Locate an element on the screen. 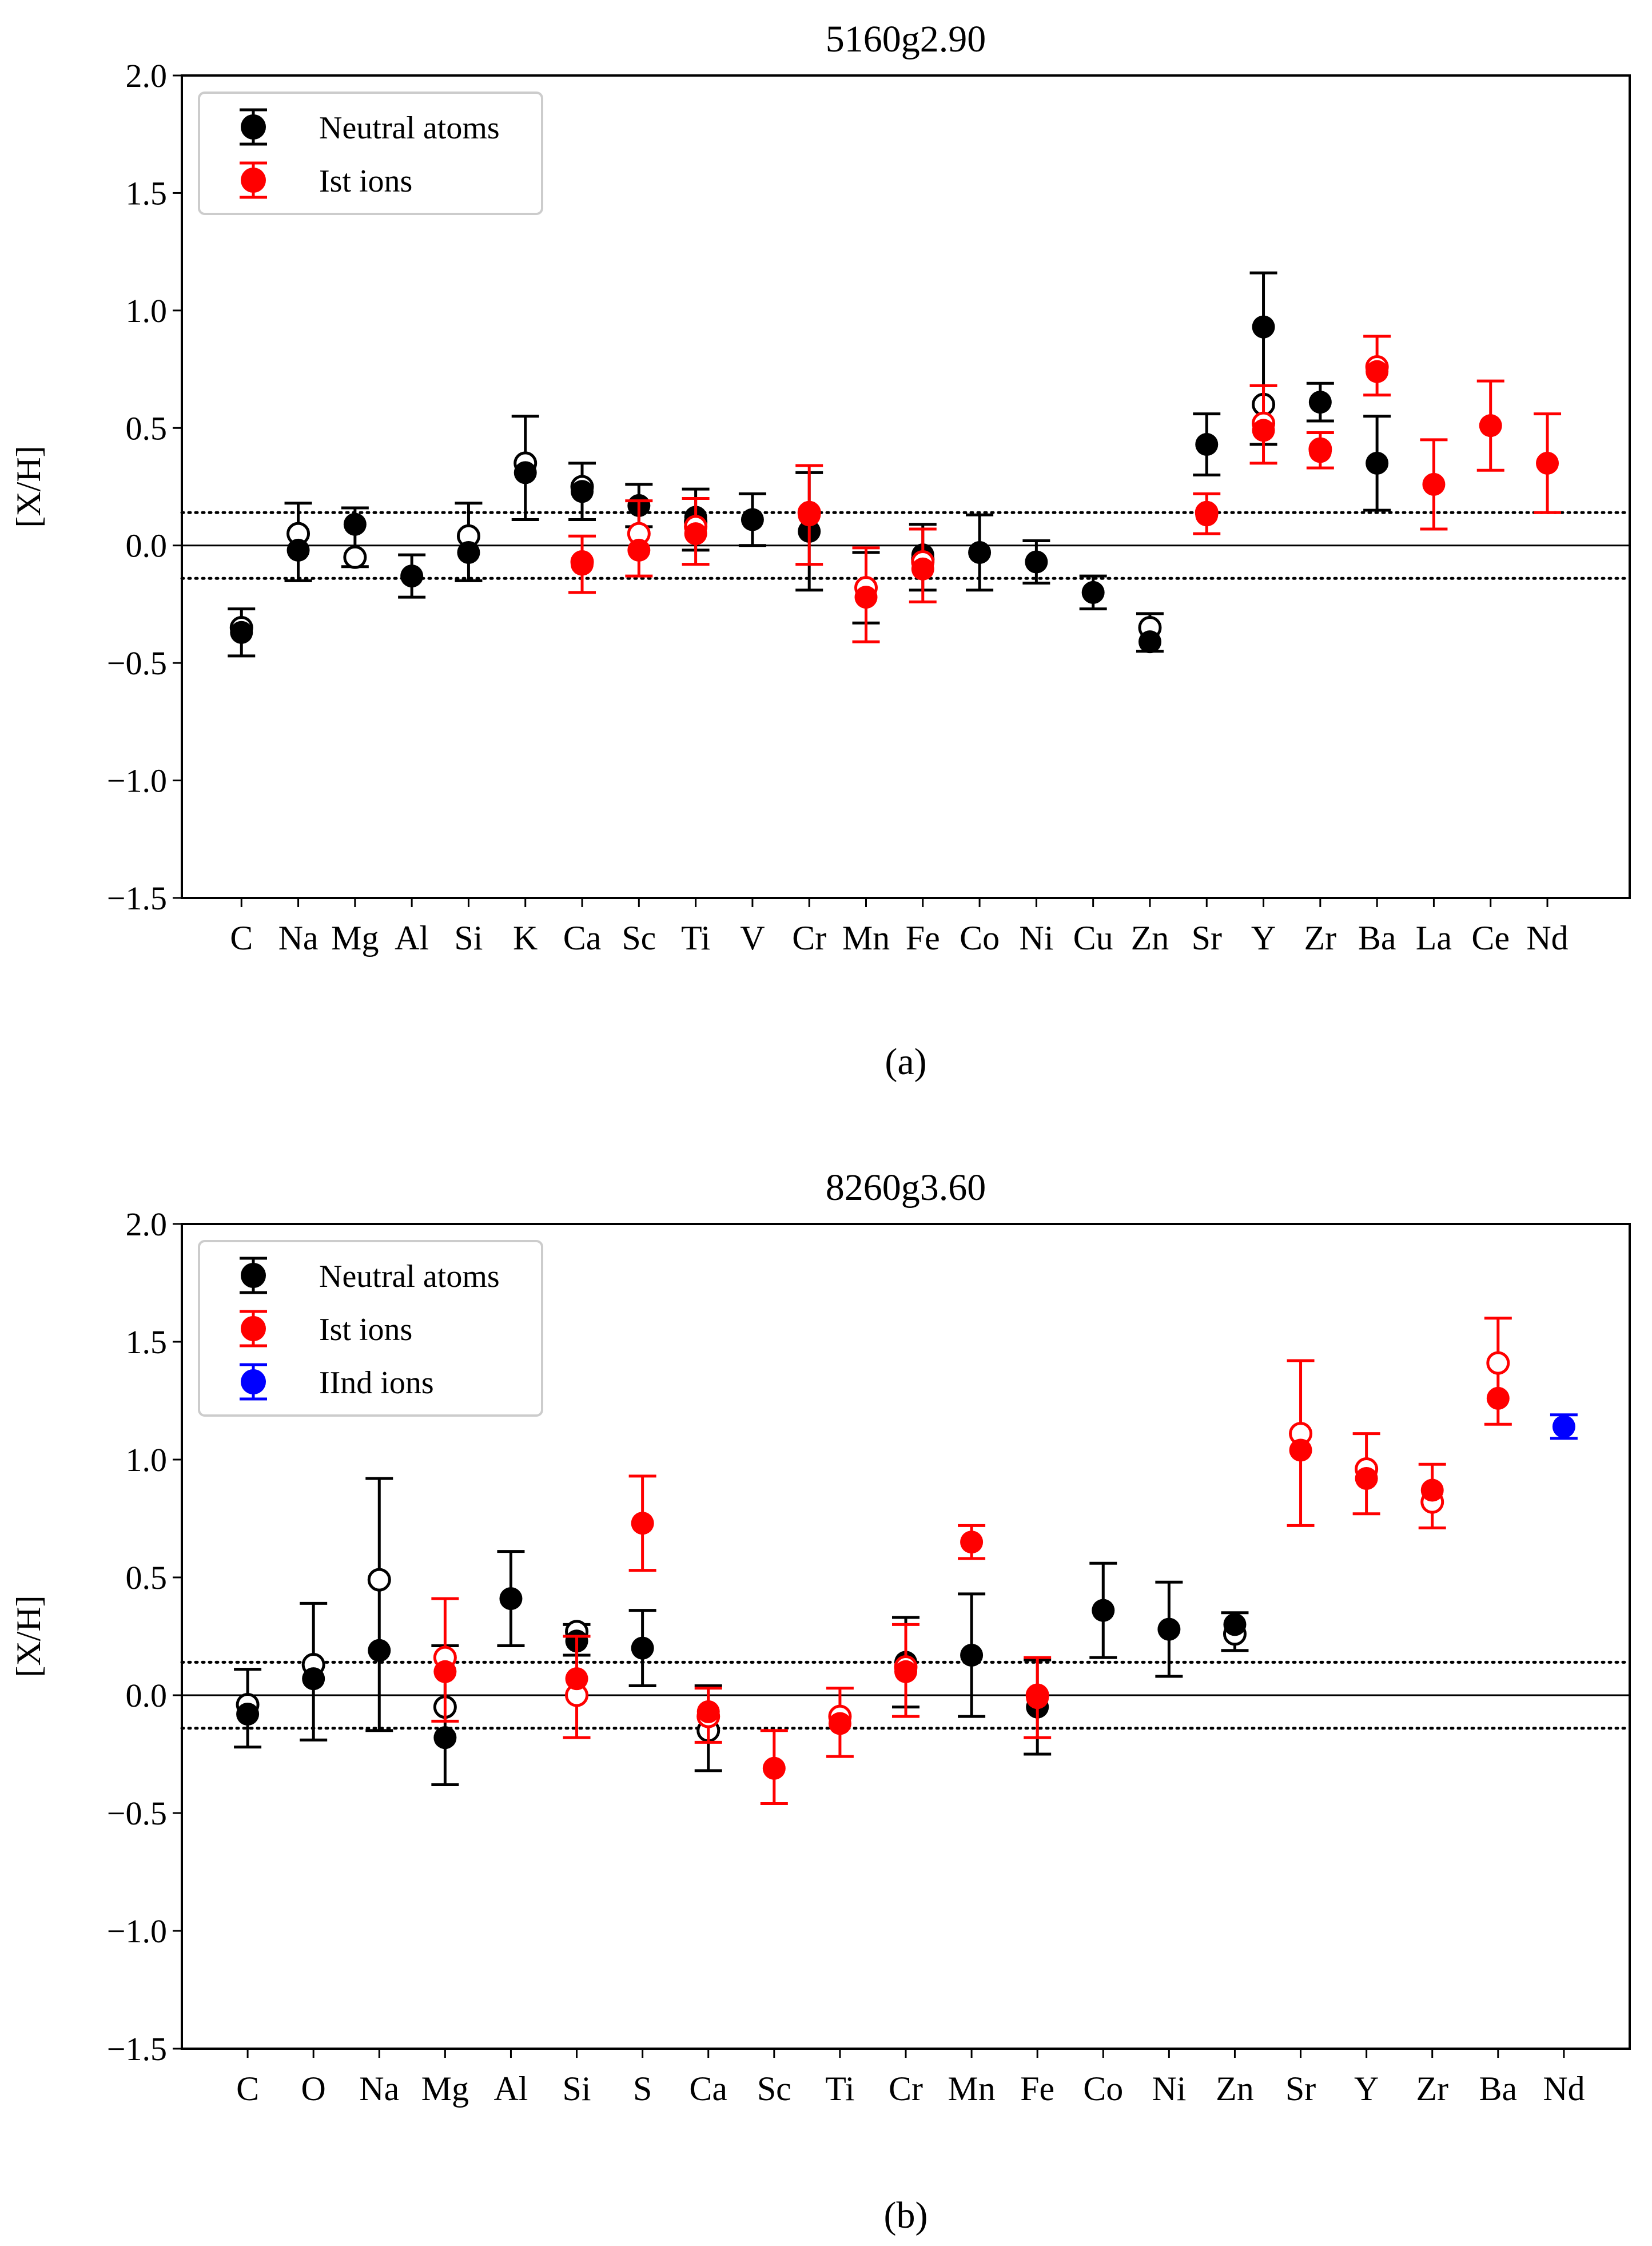 This screenshot has width=1652, height=2246. x-tick-label: Cu is located at coordinates (1093, 938).